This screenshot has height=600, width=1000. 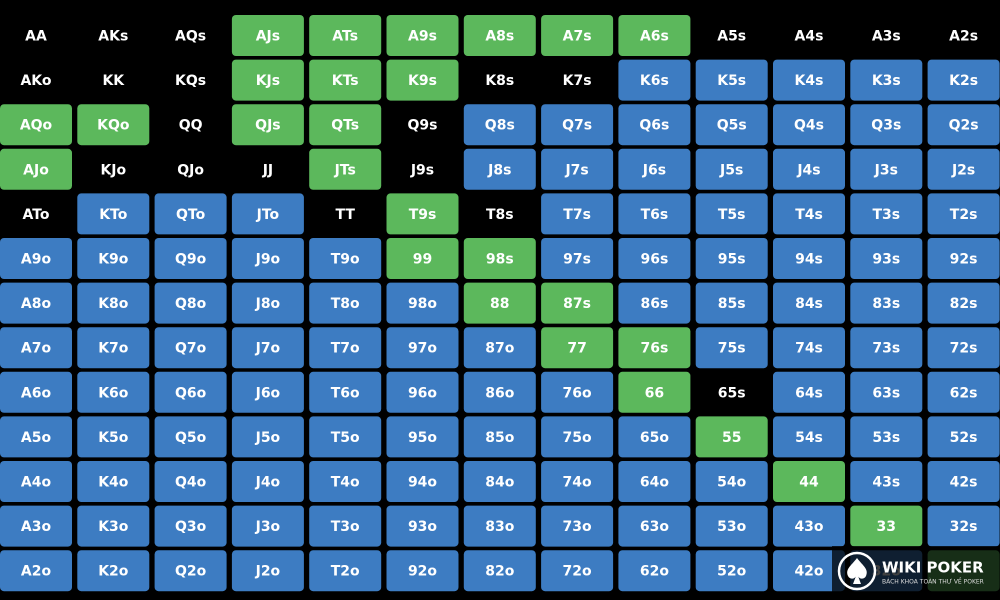 I want to click on hand-label: 52o, so click(x=731, y=572).